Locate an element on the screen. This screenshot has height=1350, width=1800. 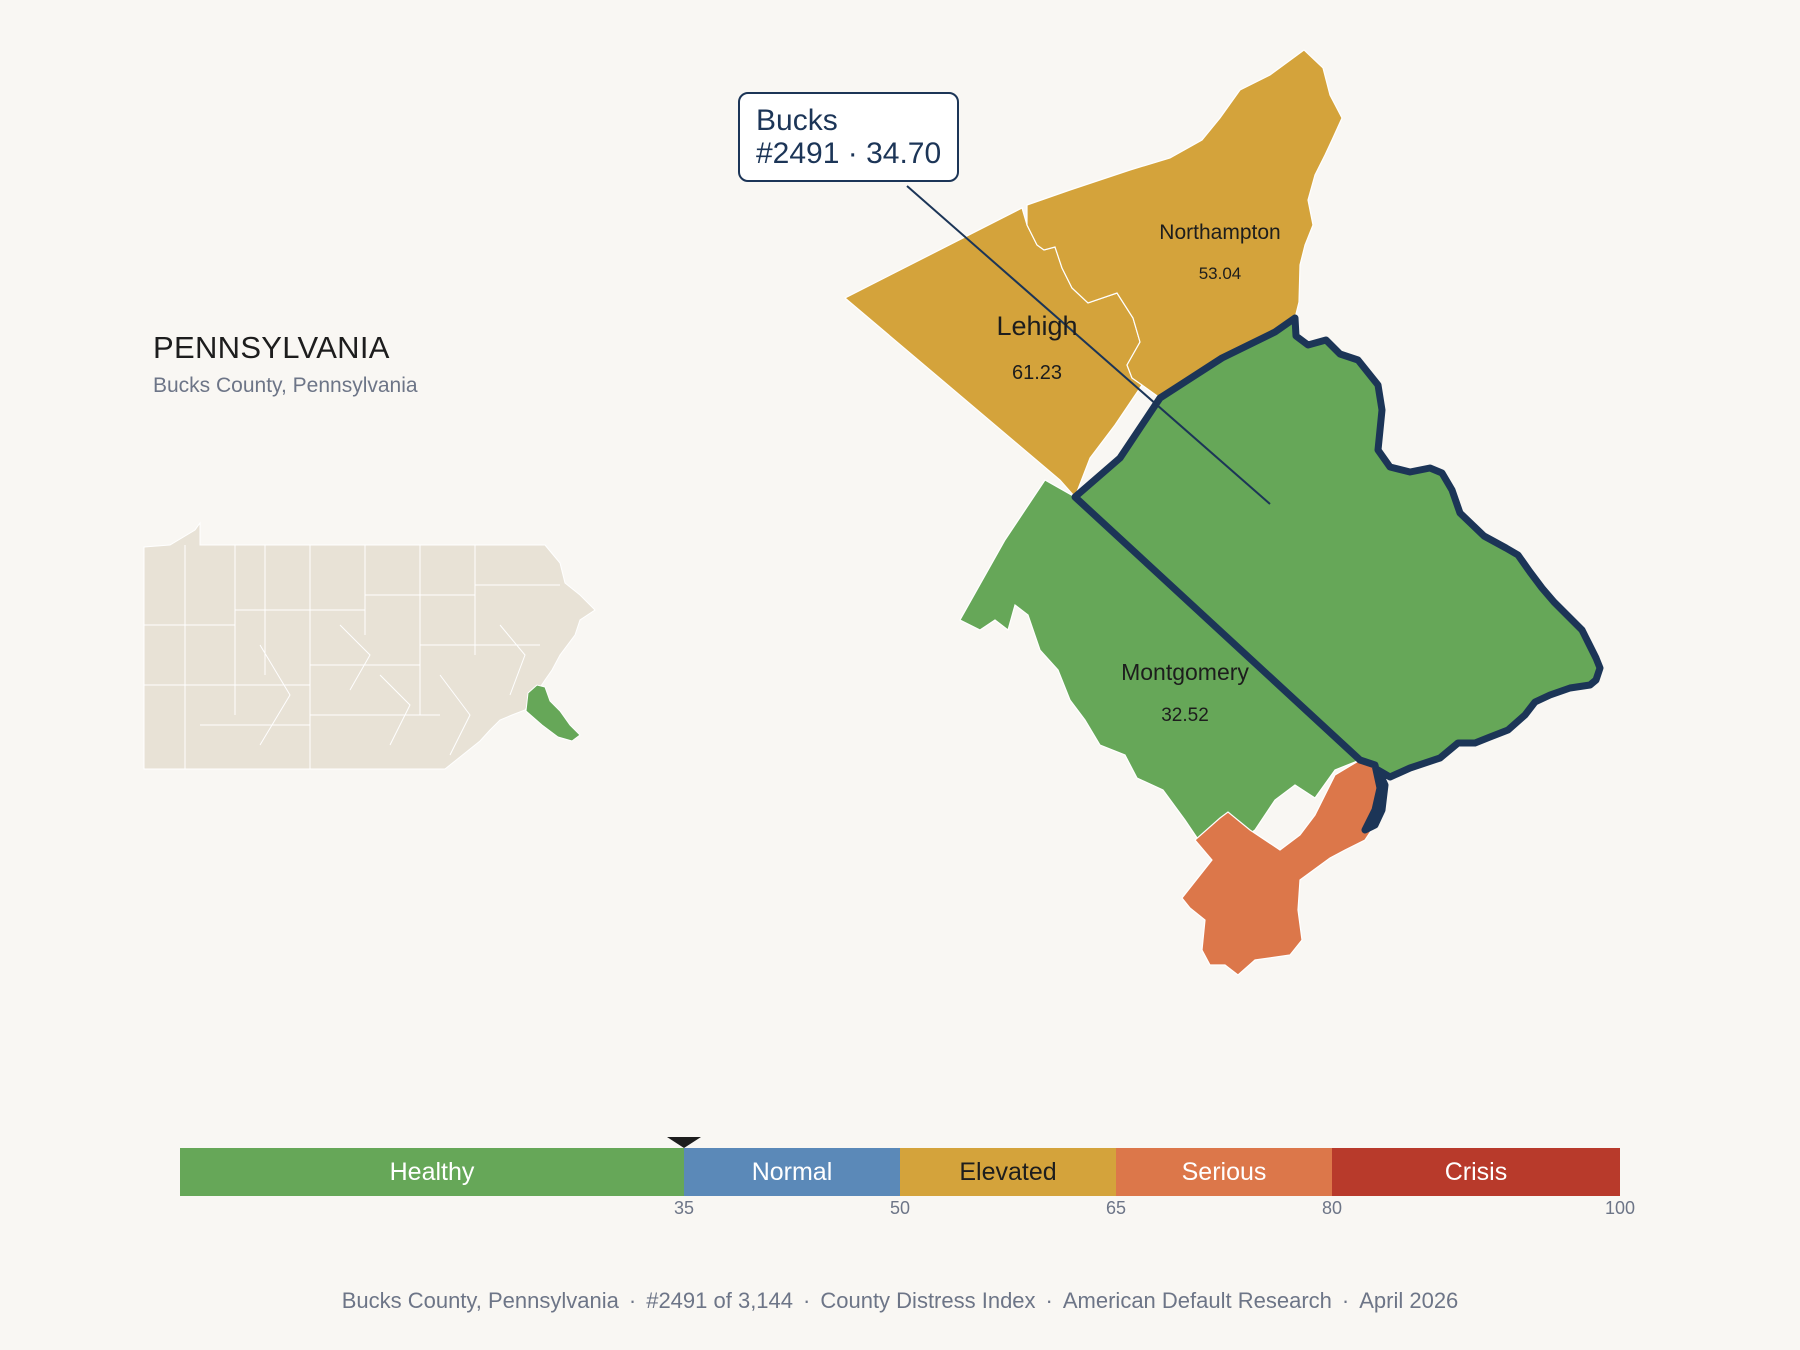
county-borders is located at coordinates (352, 657).